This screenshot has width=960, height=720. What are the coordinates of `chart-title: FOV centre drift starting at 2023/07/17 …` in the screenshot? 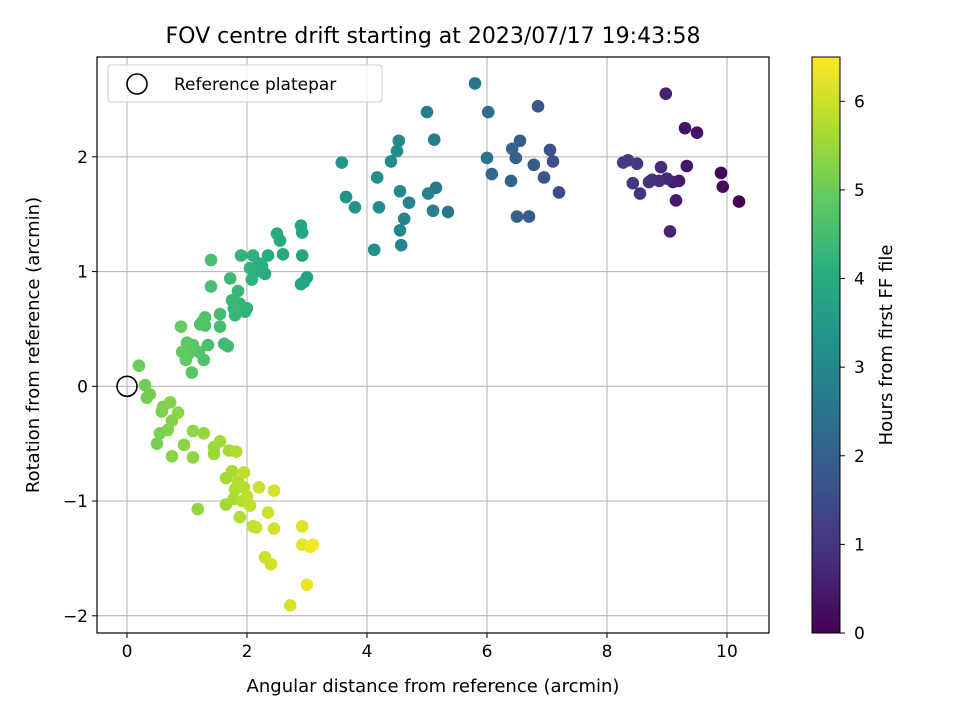 It's located at (433, 36).